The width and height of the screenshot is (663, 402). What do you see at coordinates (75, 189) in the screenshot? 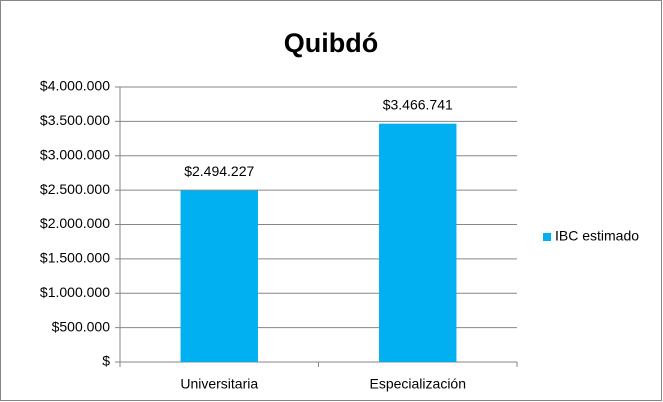
I see `y-tick-label: $2.500.000` at bounding box center [75, 189].